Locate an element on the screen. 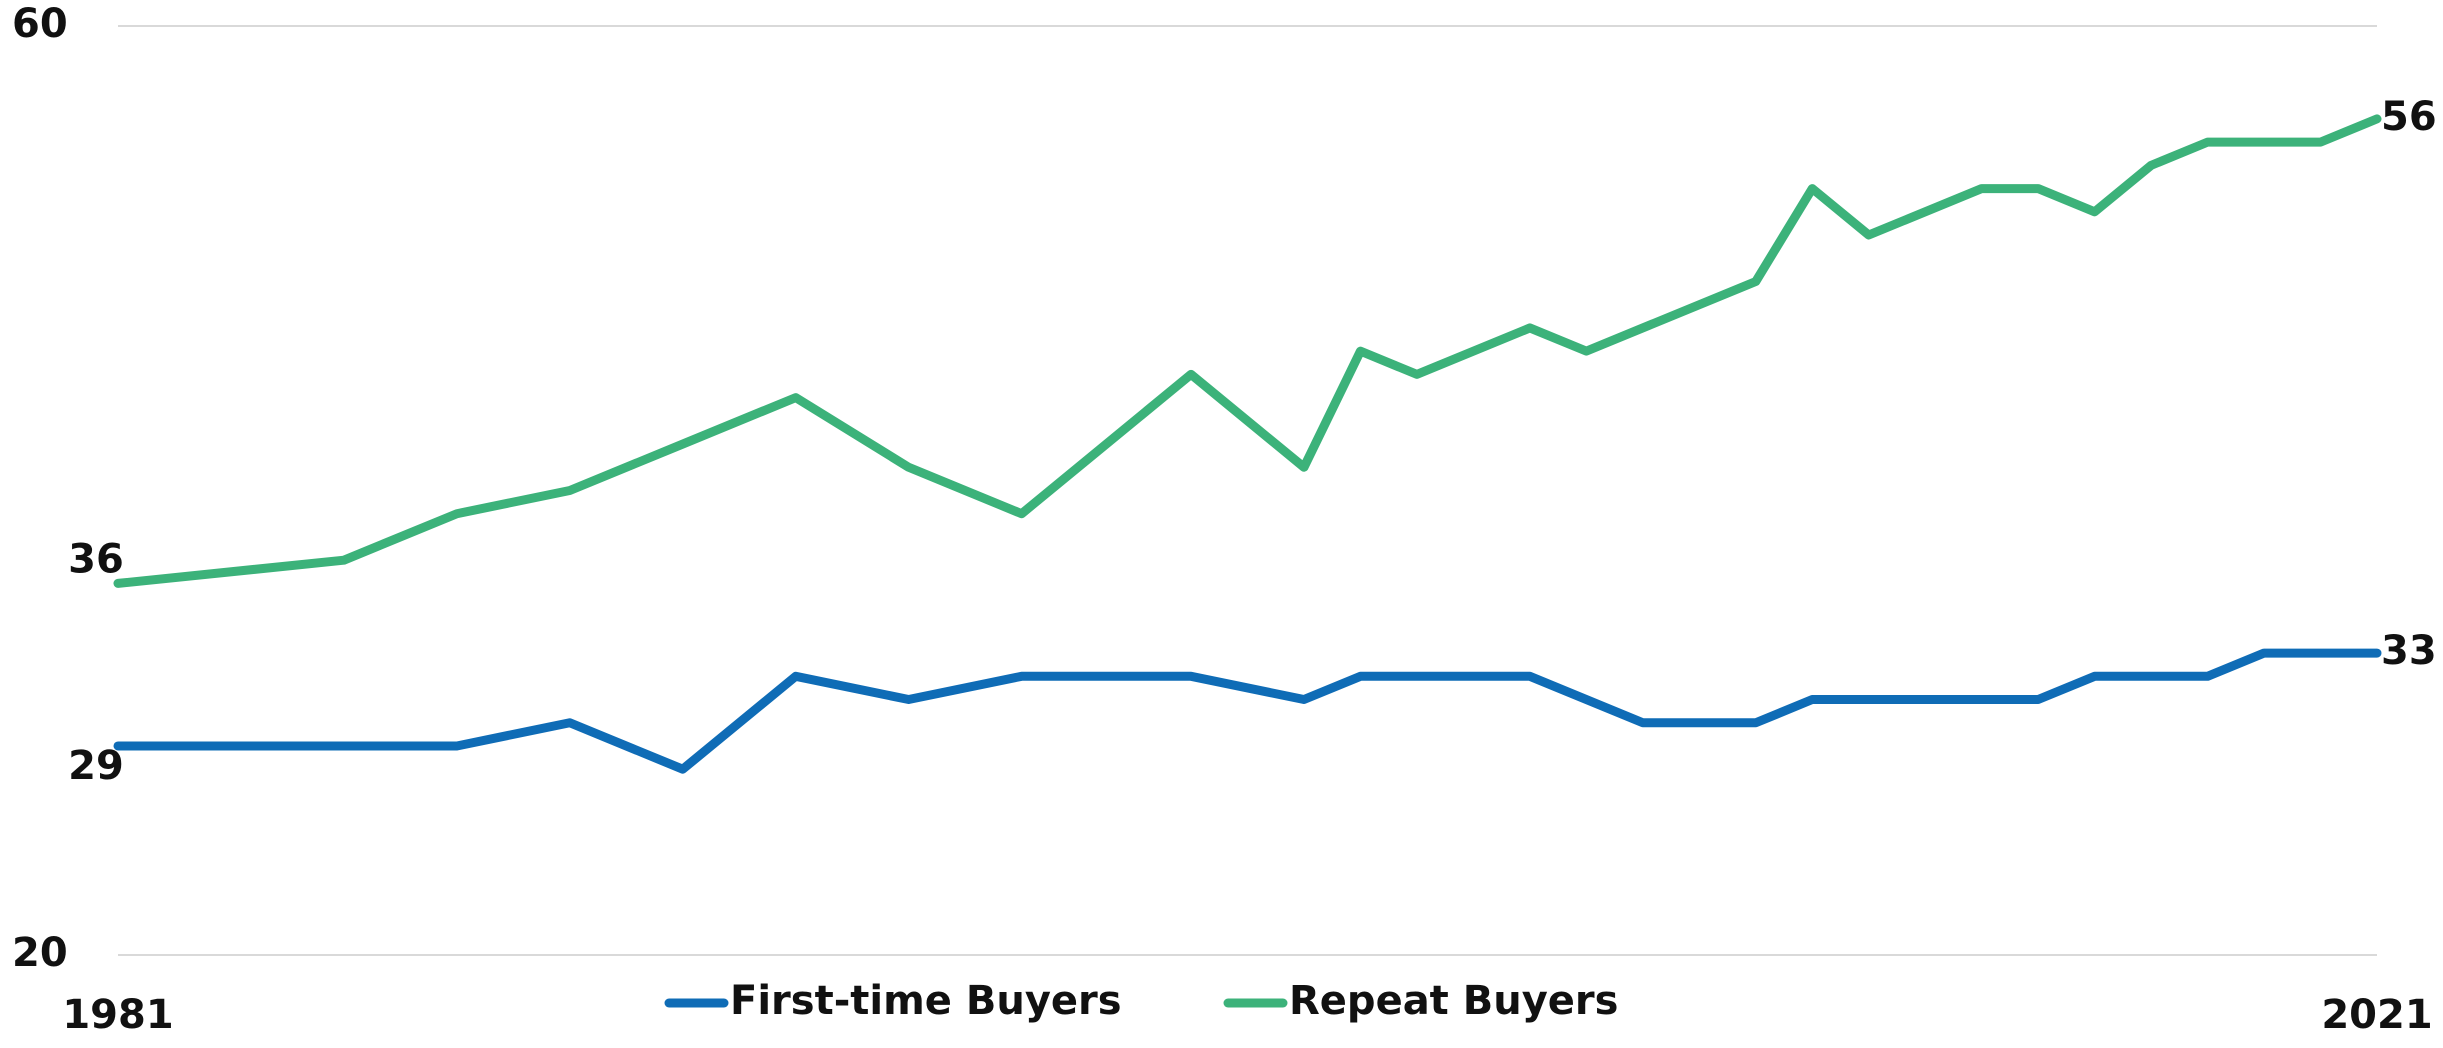 This screenshot has height=1048, width=2443. legend-label: First-time Buyers is located at coordinates (926, 1001).